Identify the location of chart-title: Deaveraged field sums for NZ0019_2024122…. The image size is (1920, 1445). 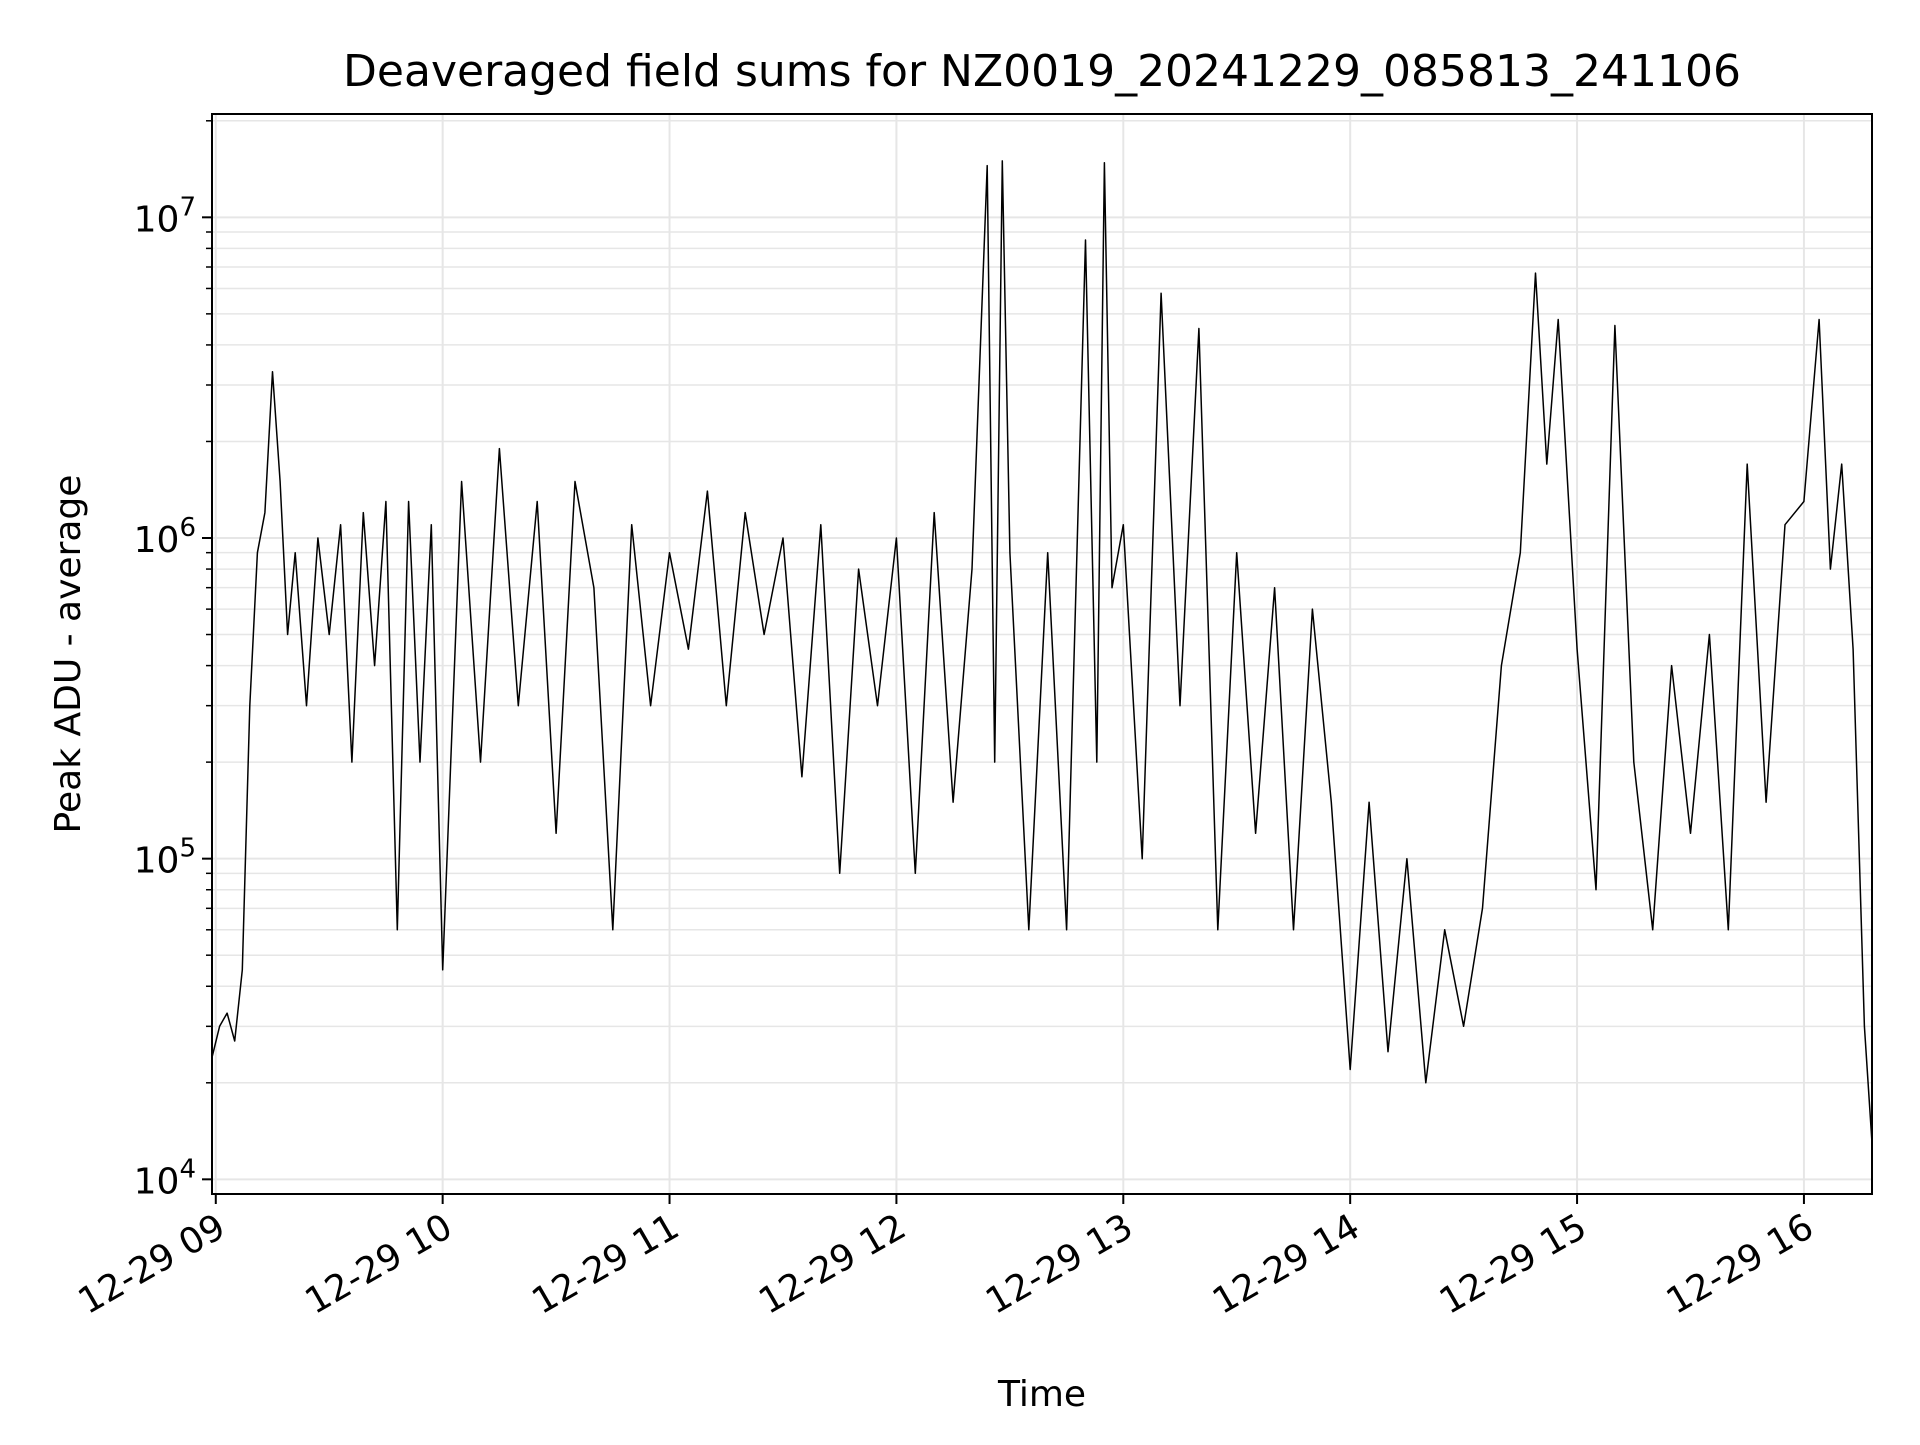
(1042, 71).